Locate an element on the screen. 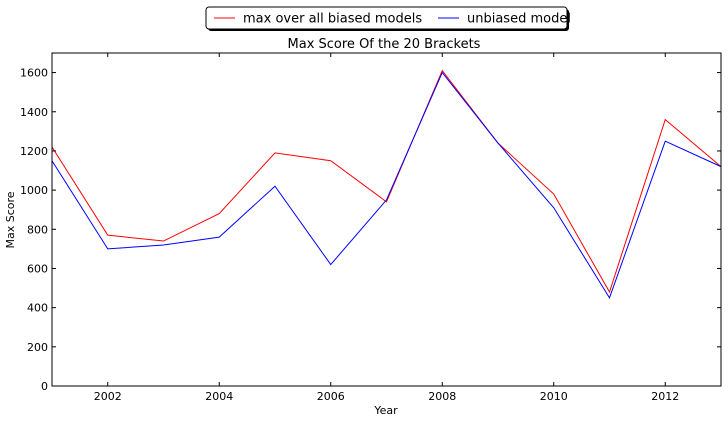  y-tick-label: 1200 is located at coordinates (34, 151).